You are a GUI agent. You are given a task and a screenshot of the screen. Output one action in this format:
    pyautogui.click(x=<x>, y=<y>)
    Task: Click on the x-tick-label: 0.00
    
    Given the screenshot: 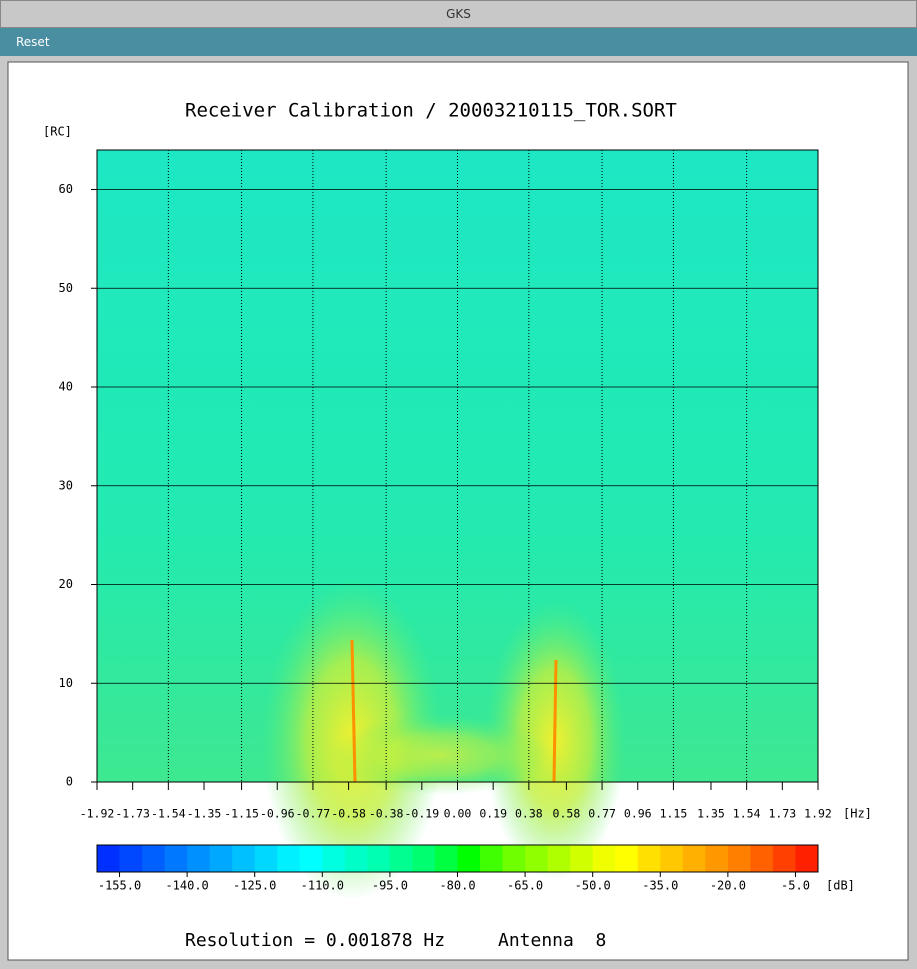 What is the action you would take?
    pyautogui.click(x=458, y=814)
    